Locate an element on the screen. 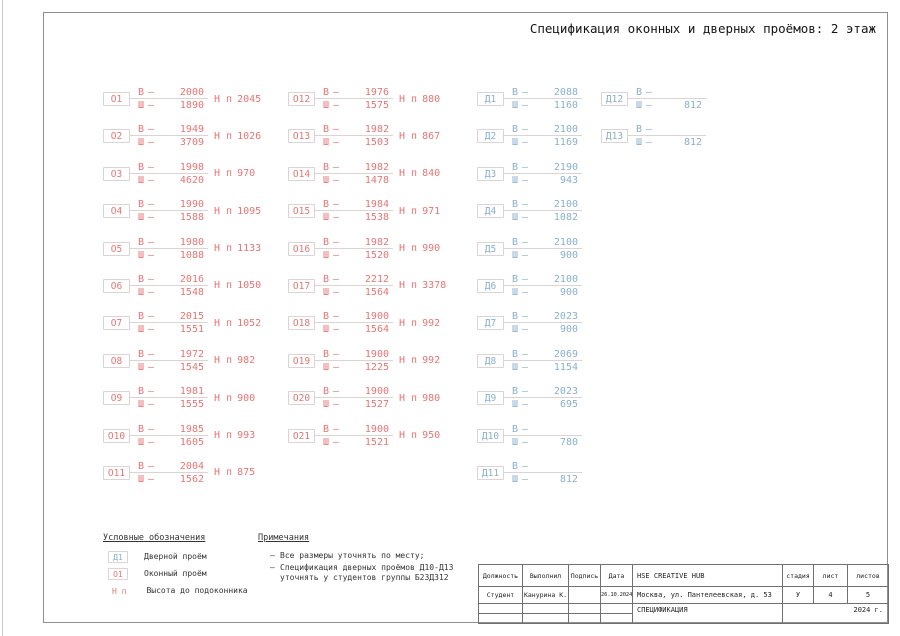 This screenshot has width=900, height=636. width-value: 1545 is located at coordinates (191, 367).